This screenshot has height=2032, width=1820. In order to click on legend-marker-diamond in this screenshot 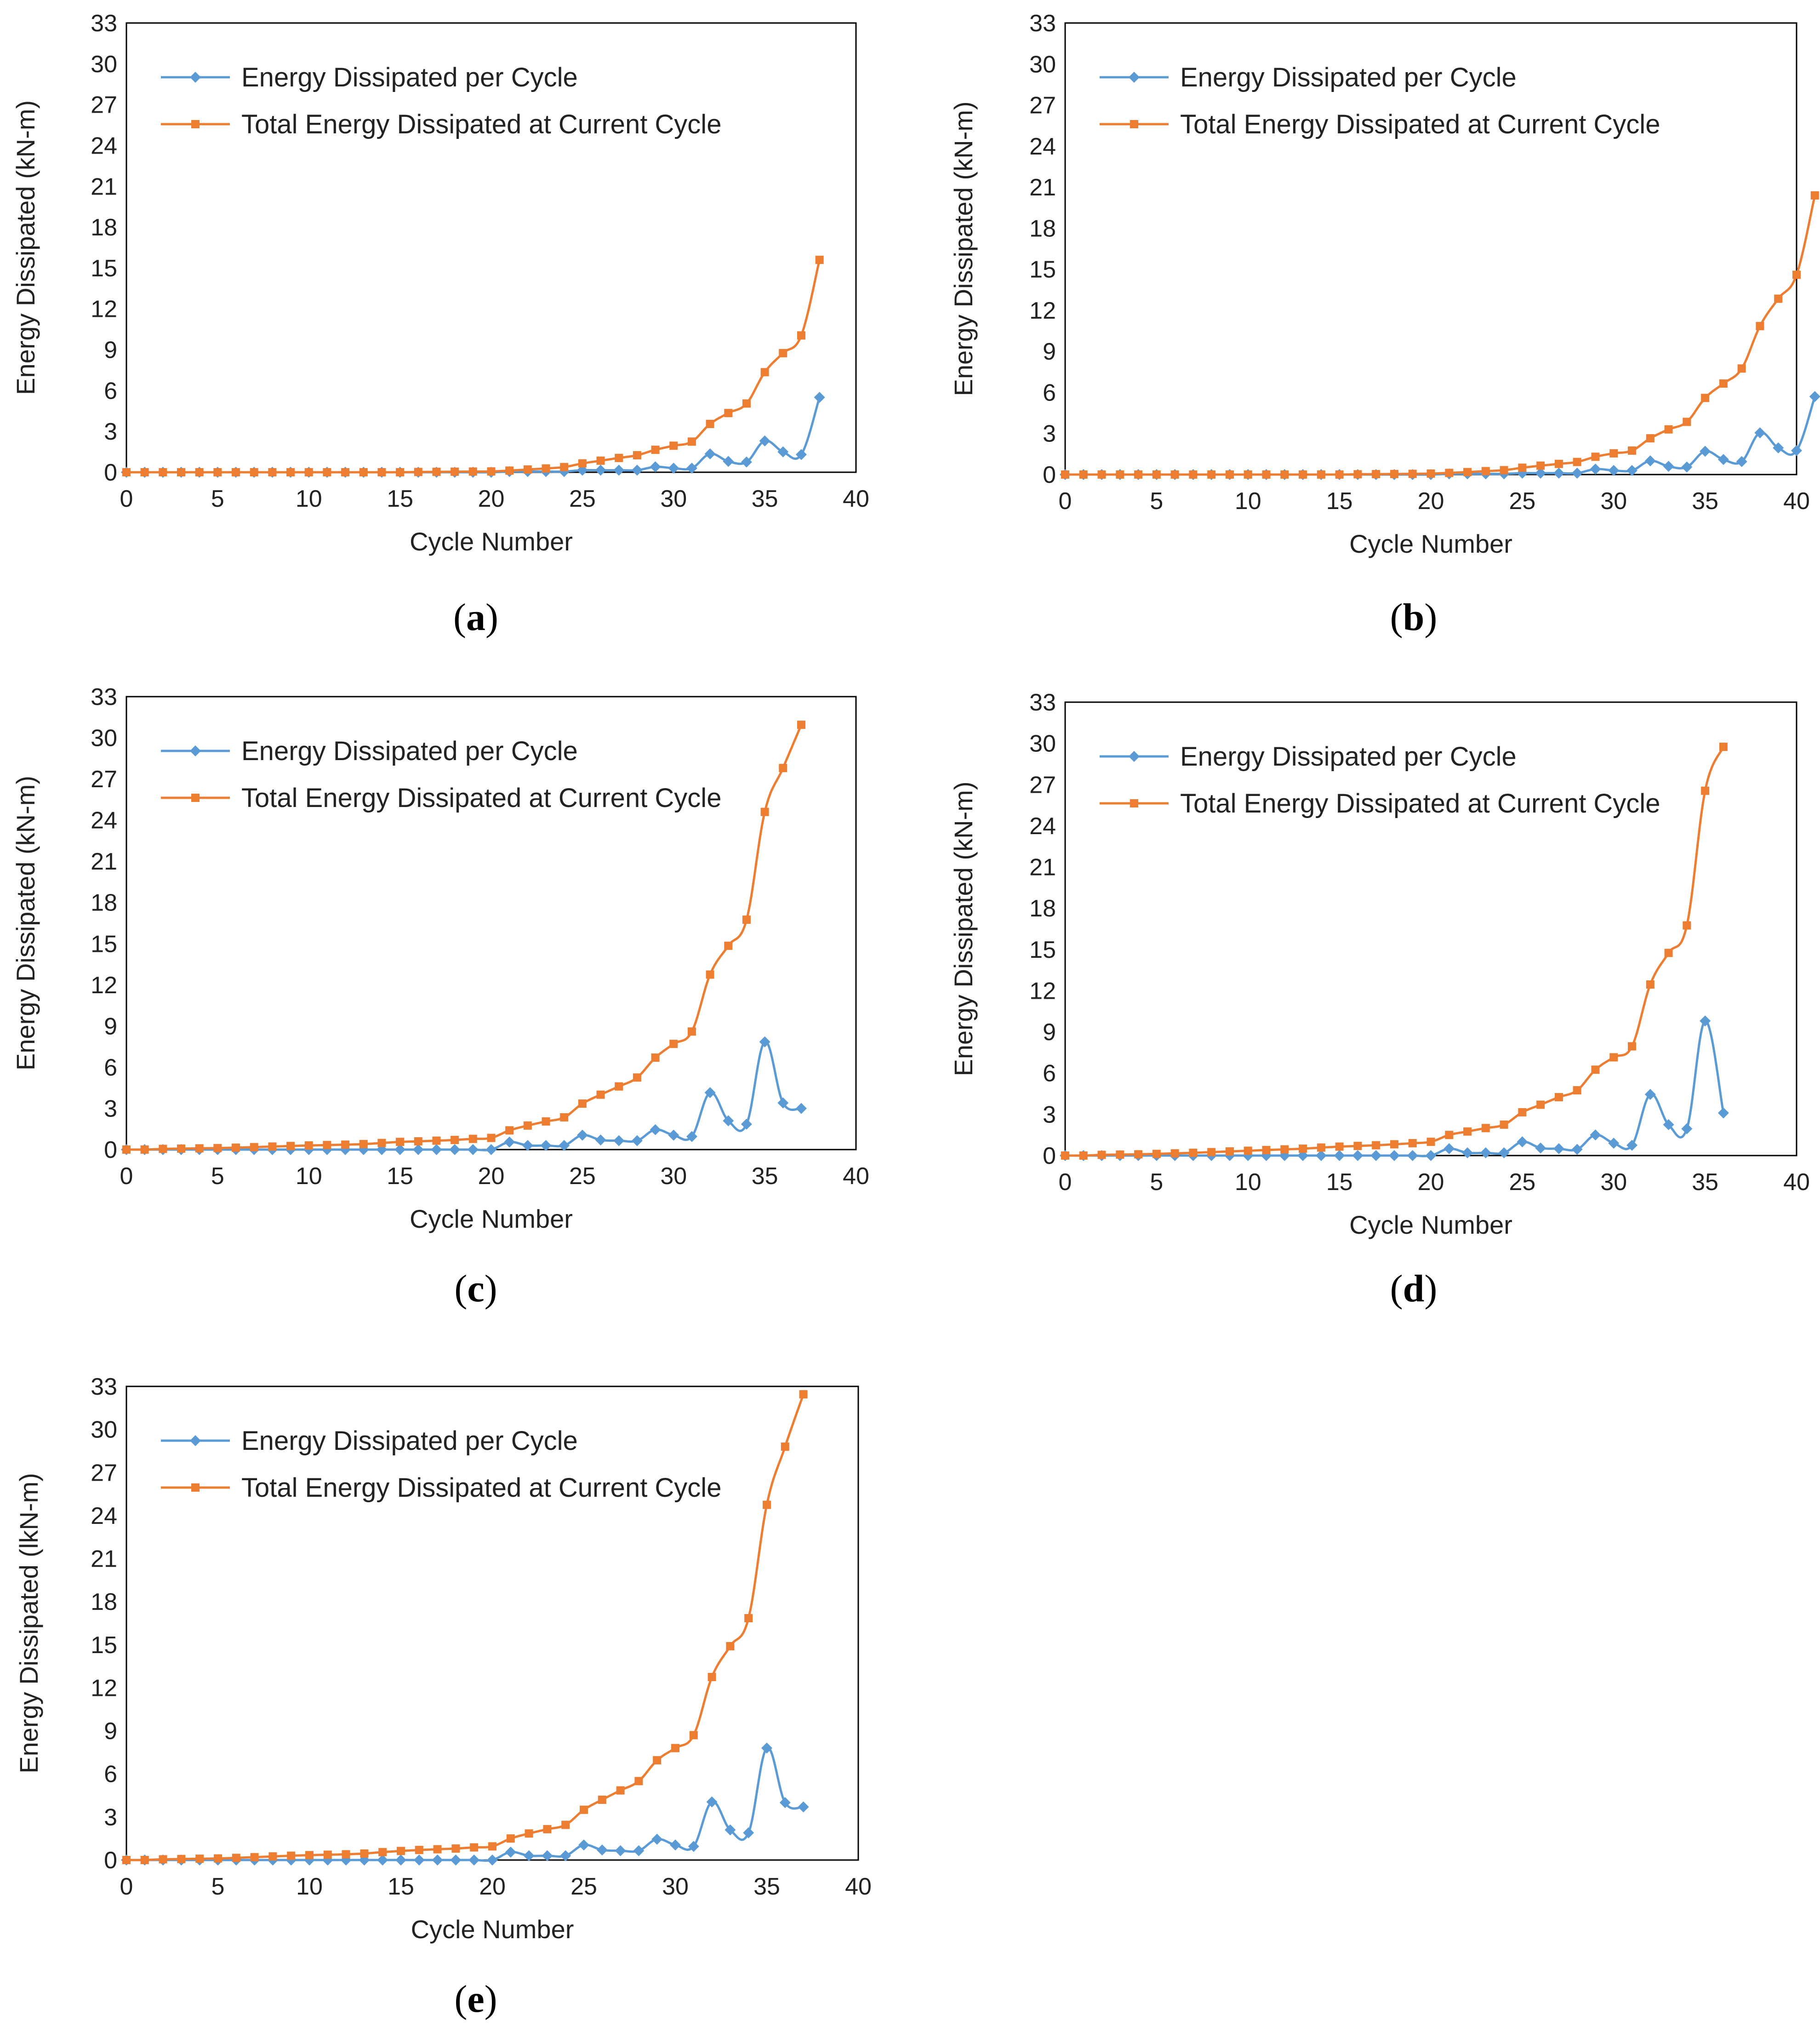, I will do `click(1134, 77)`.